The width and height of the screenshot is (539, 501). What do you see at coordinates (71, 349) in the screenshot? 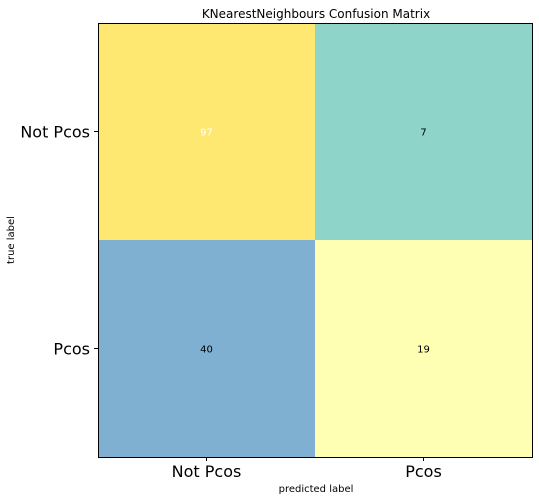
I see `y-tick-label-1: Pcos` at bounding box center [71, 349].